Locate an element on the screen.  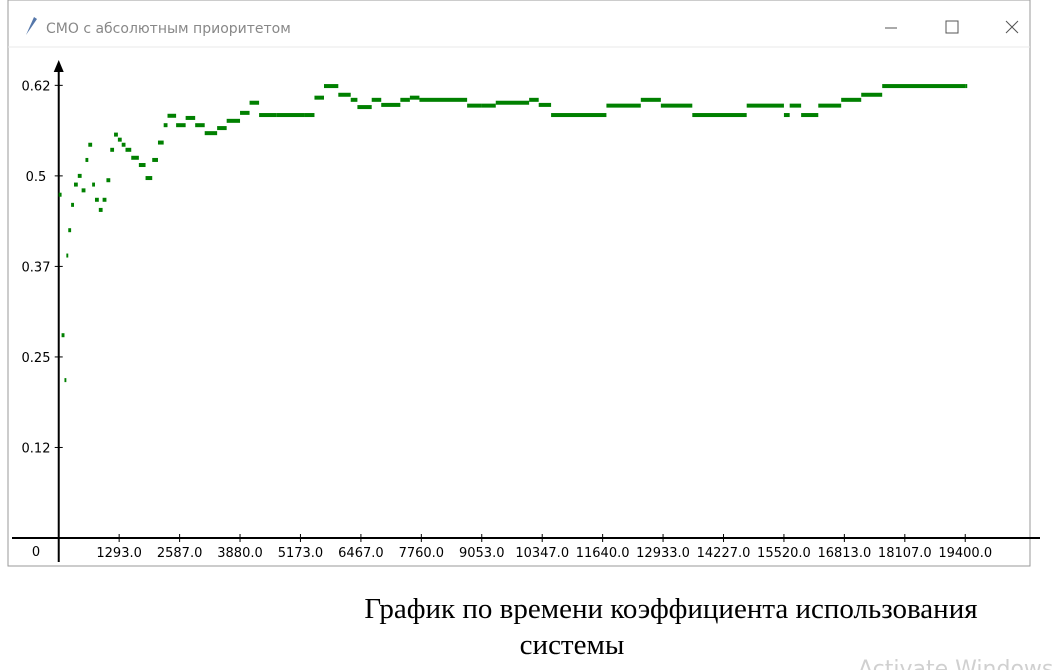
x-tick-label: 9053.0 is located at coordinates (482, 553).